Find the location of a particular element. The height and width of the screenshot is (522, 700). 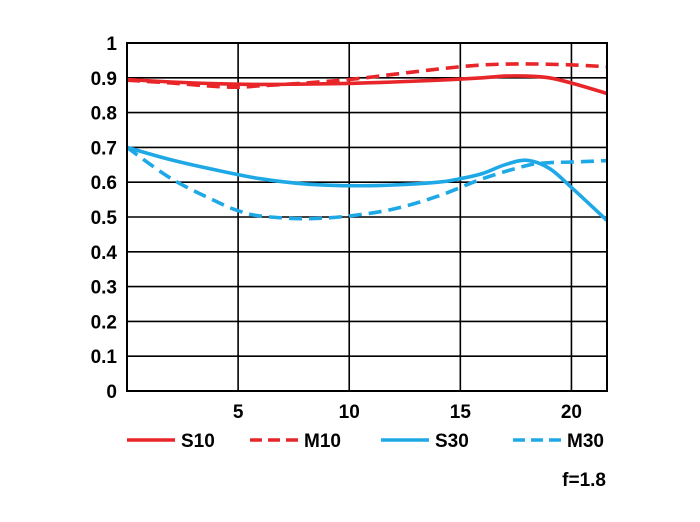

legend-label-m30: M30 is located at coordinates (585, 441).